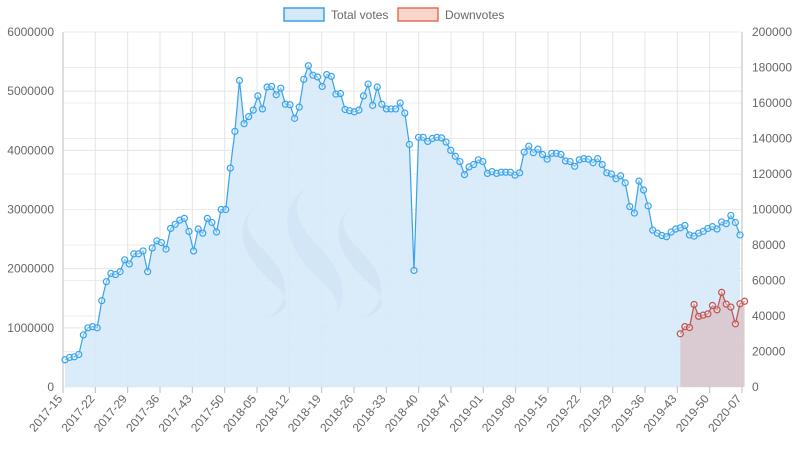  I want to click on y-left-tick-label: 4000000, so click(30, 150).